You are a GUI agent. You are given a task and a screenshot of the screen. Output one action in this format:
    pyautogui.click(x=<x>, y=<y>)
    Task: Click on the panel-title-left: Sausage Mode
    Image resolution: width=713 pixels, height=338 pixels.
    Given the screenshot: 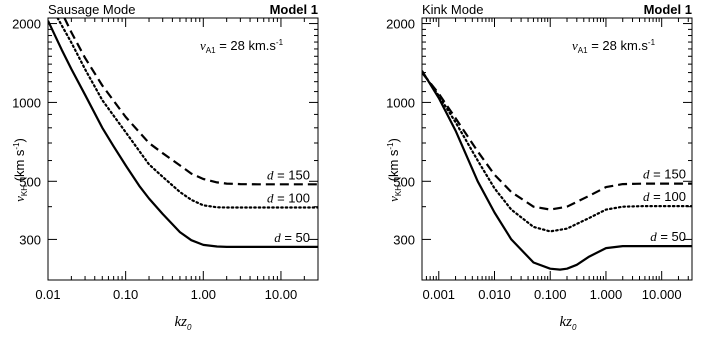 What is the action you would take?
    pyautogui.click(x=91, y=9)
    